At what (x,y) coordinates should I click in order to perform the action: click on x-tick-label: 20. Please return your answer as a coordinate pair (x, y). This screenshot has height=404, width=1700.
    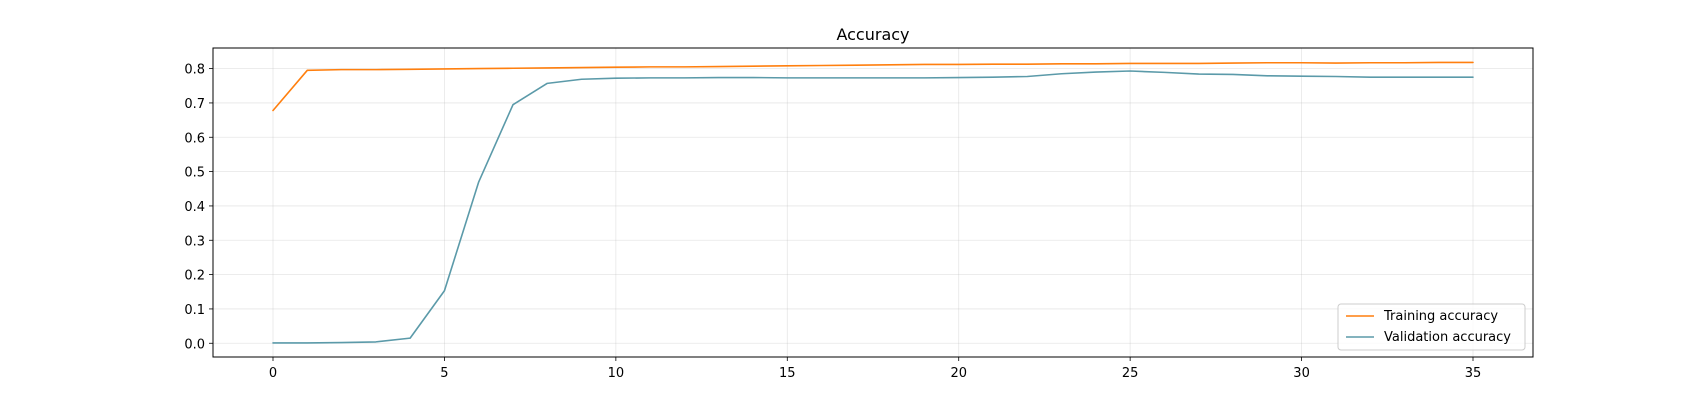
    Looking at the image, I should click on (958, 373).